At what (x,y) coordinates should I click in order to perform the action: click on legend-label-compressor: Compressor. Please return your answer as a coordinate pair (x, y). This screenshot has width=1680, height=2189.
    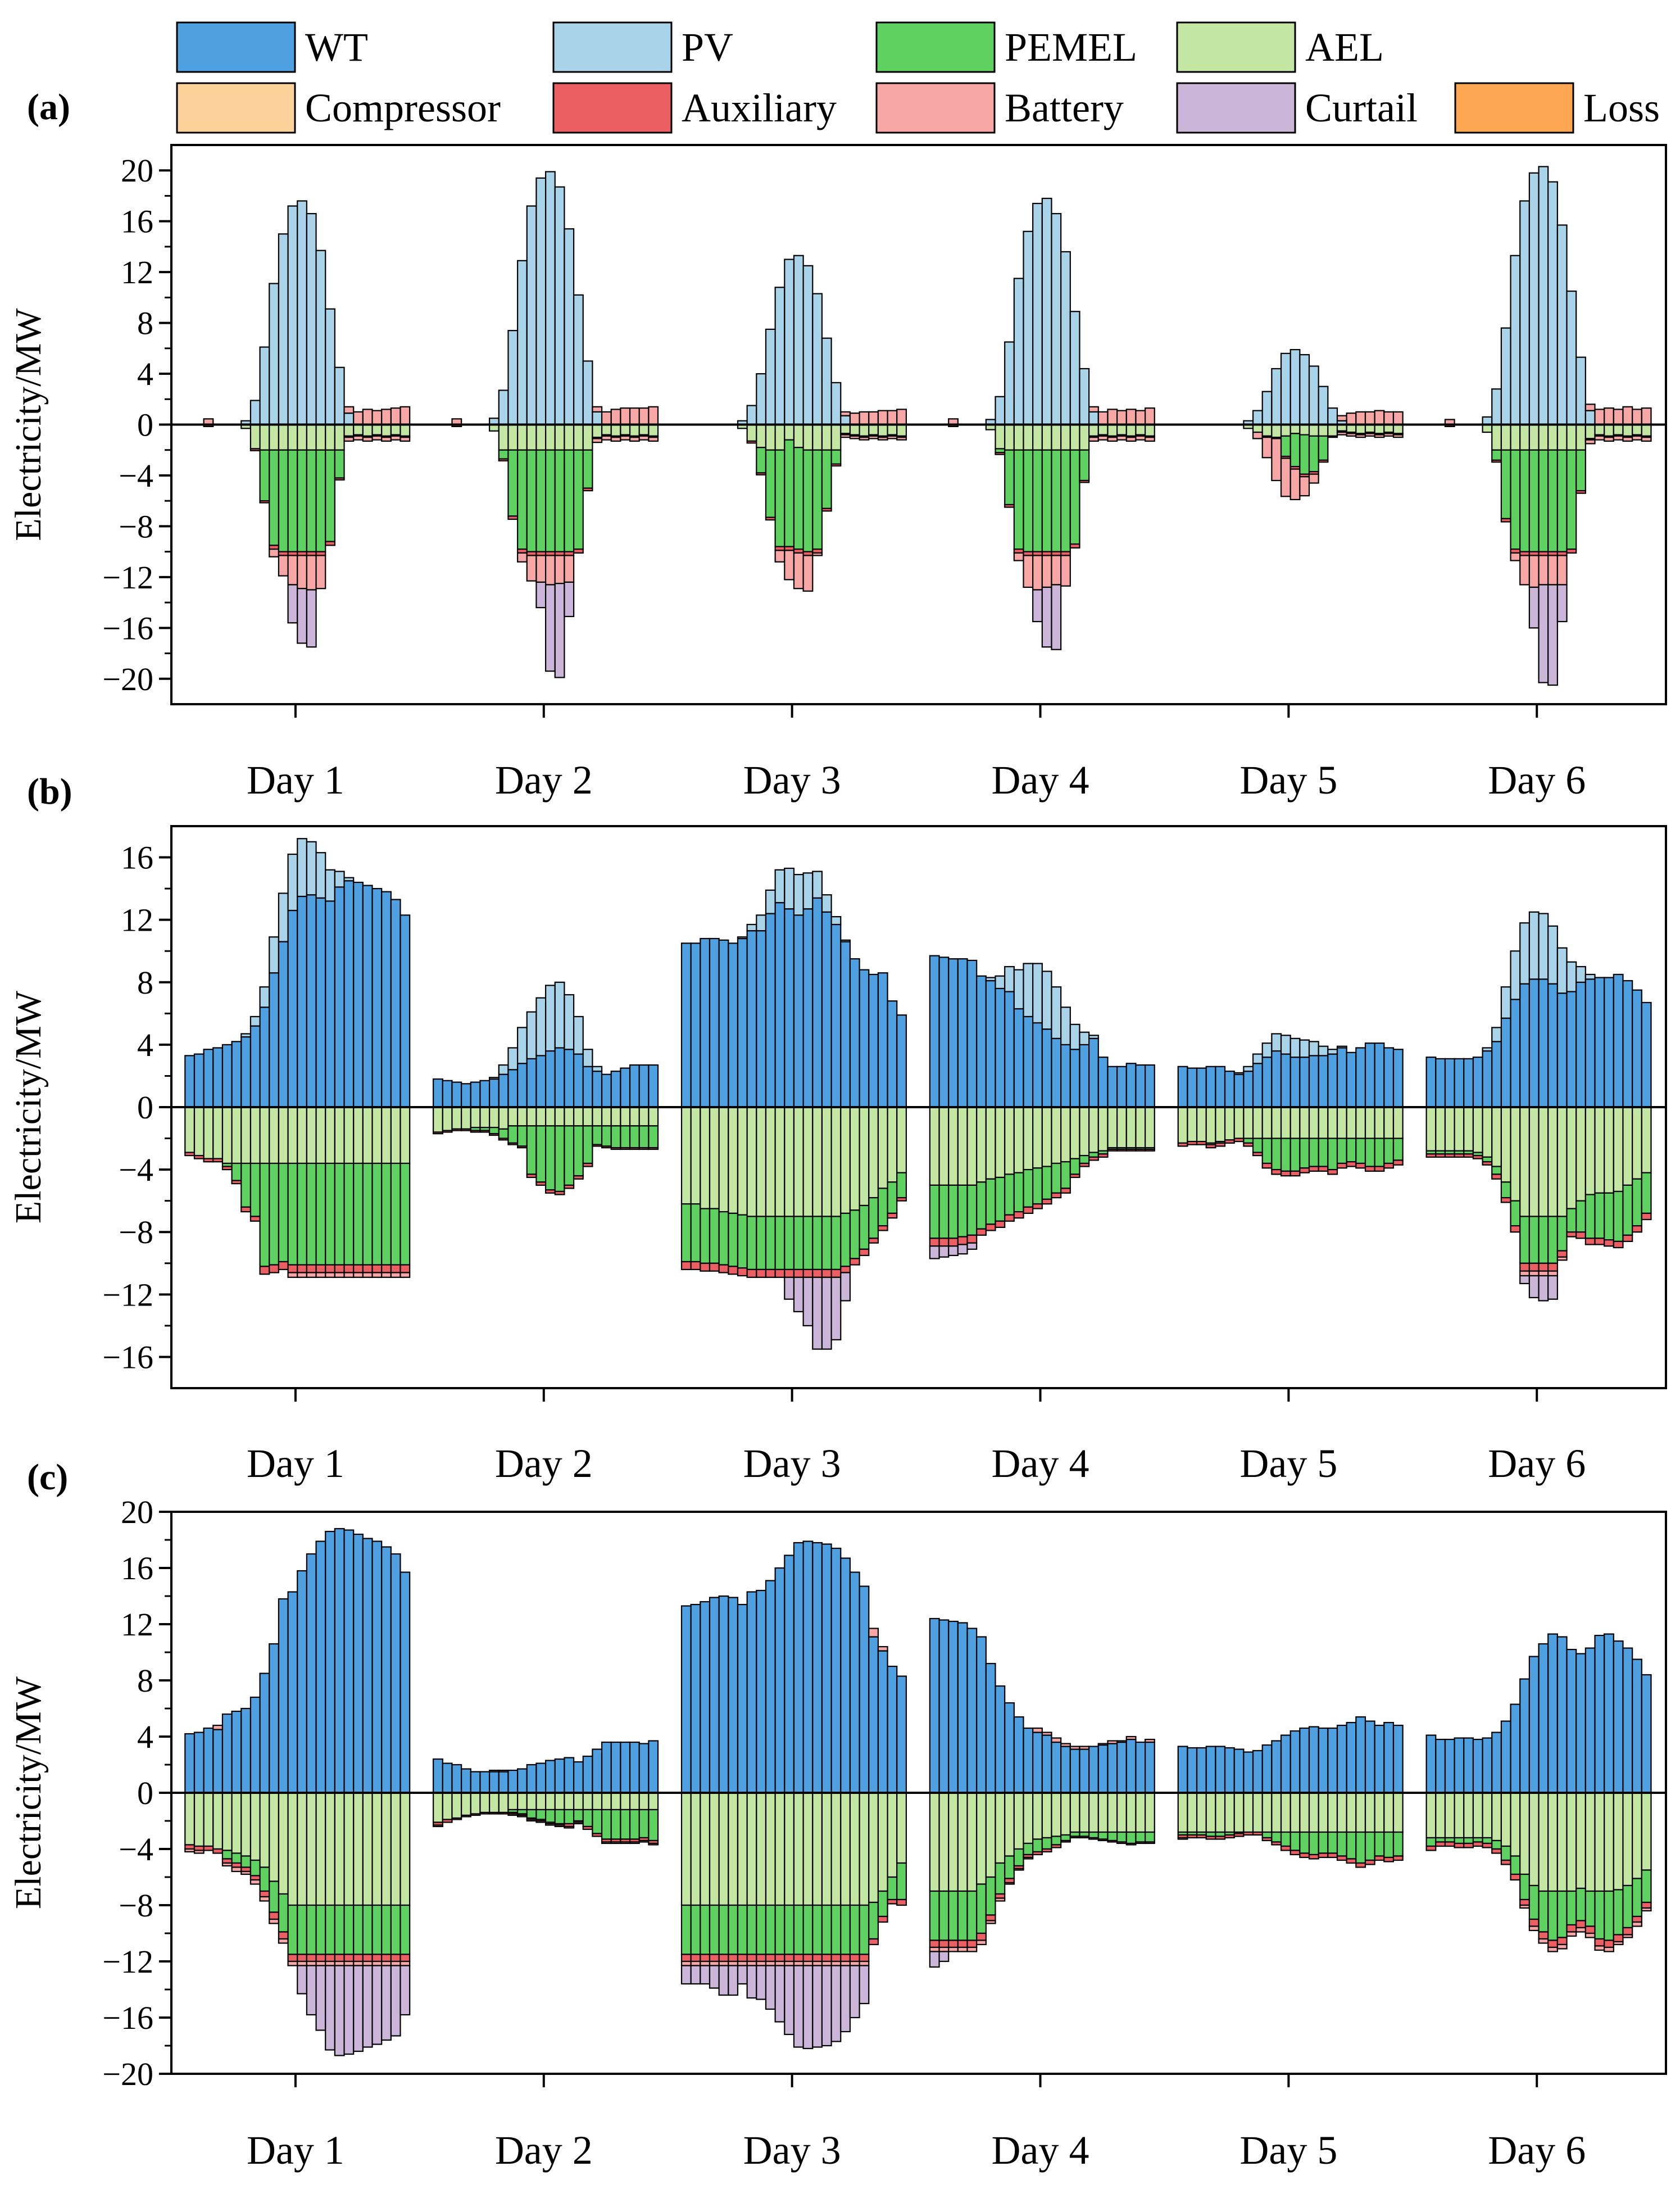
    Looking at the image, I should click on (403, 107).